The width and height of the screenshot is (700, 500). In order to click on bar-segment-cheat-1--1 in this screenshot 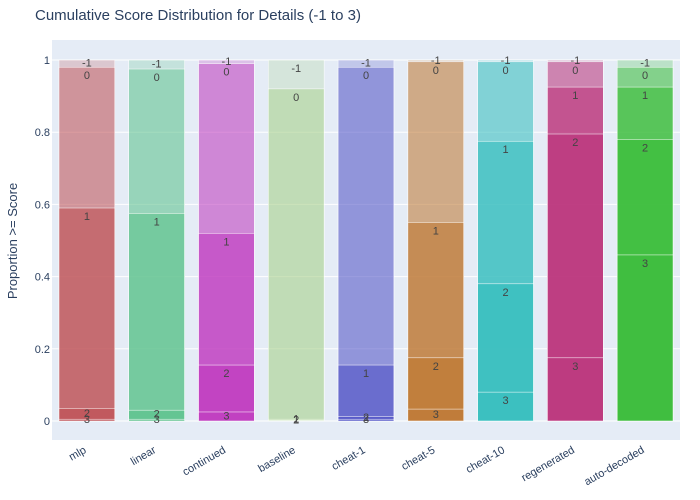, I will do `click(366, 240)`.